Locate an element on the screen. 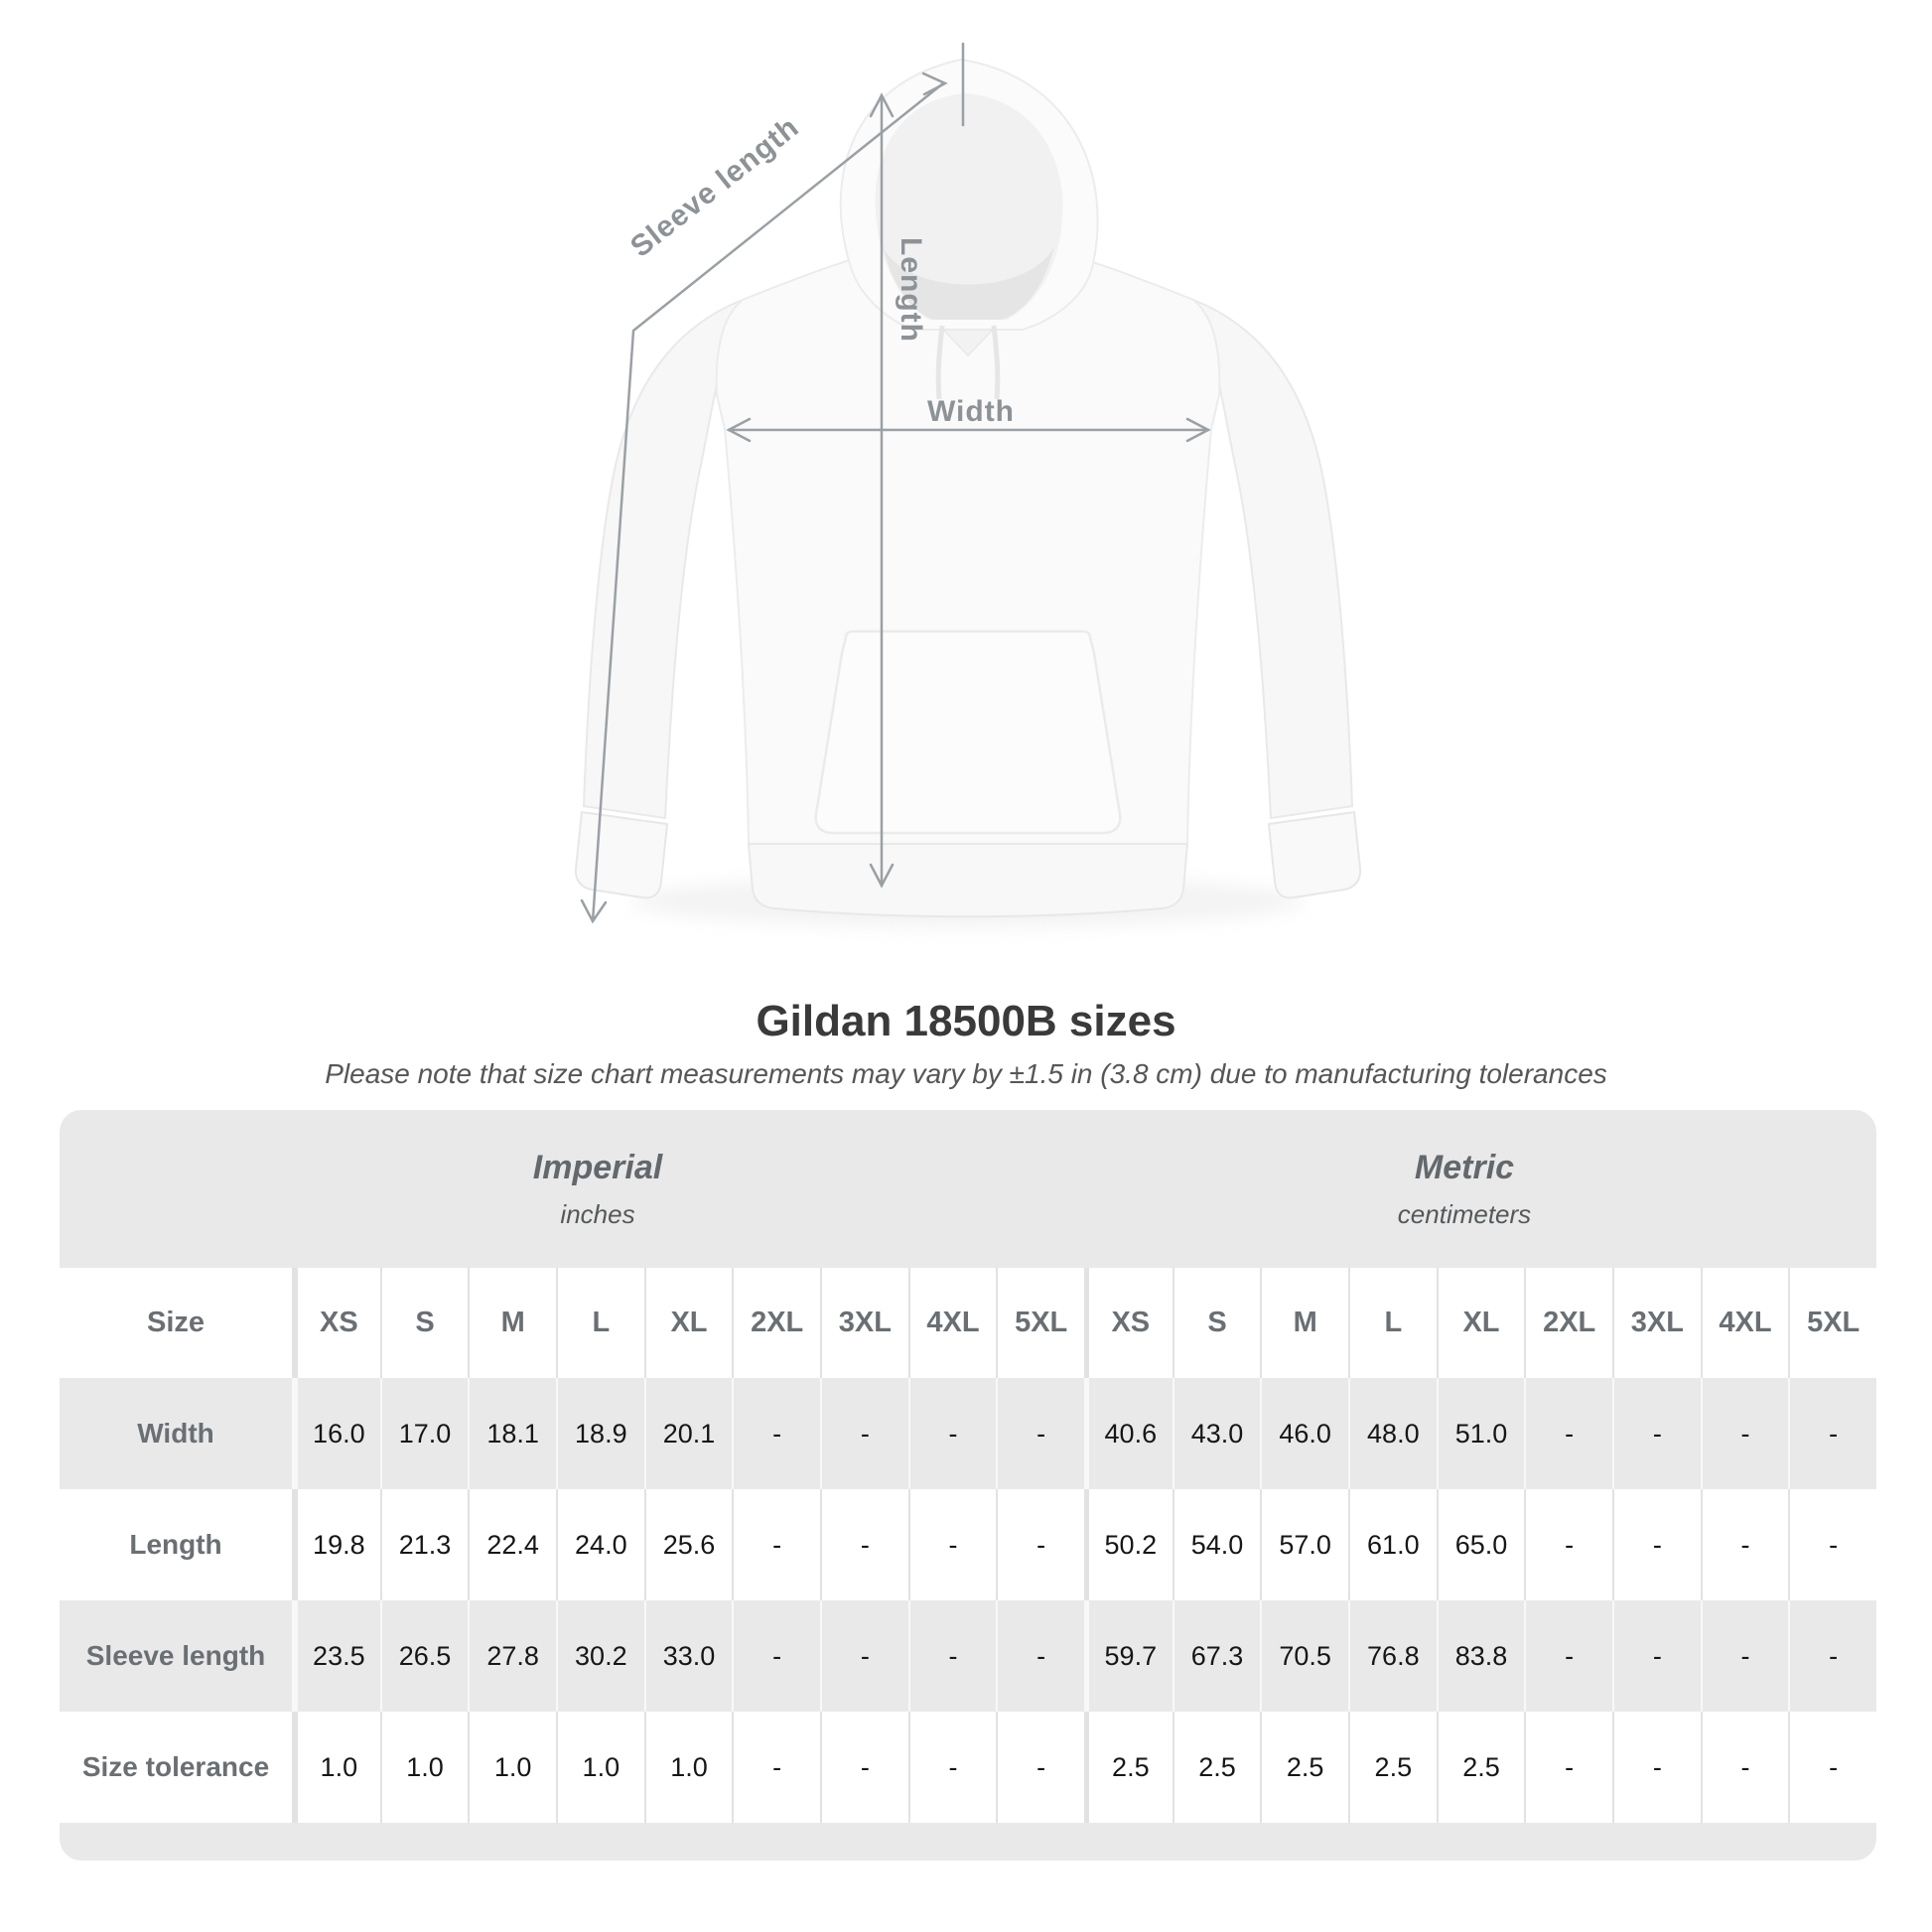 This screenshot has height=1932, width=1932. width-arrowhead-right is located at coordinates (1198, 430).